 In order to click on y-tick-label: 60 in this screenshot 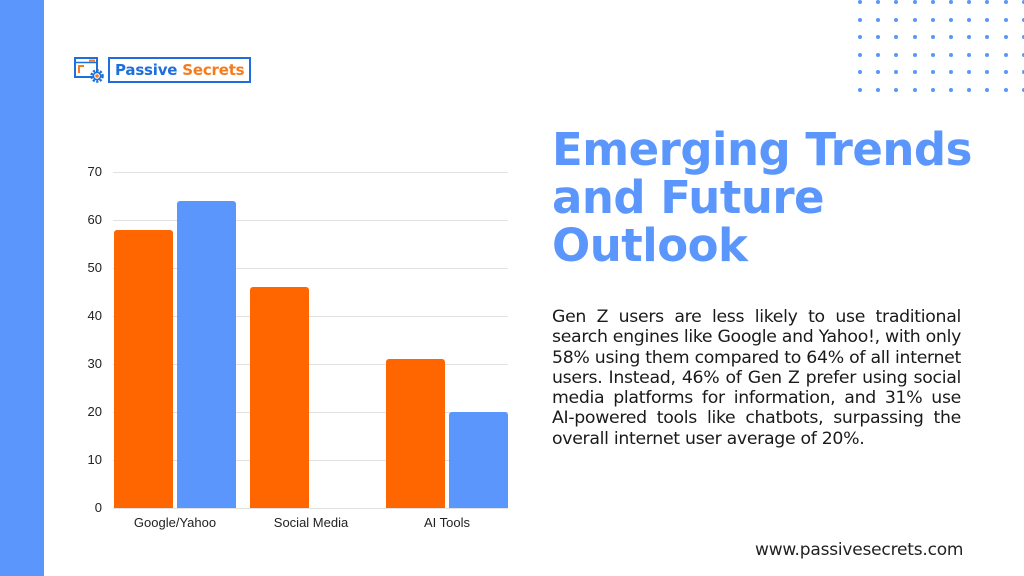, I will do `click(94, 219)`.